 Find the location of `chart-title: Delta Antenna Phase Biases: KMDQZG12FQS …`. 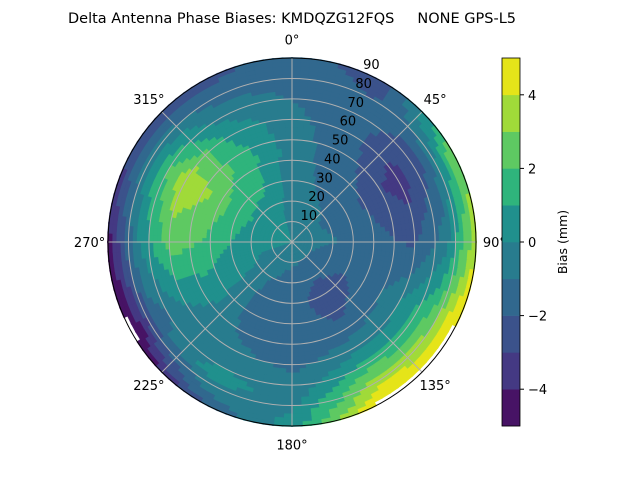

chart-title: Delta Antenna Phase Biases: KMDQZG12FQS … is located at coordinates (292, 19).